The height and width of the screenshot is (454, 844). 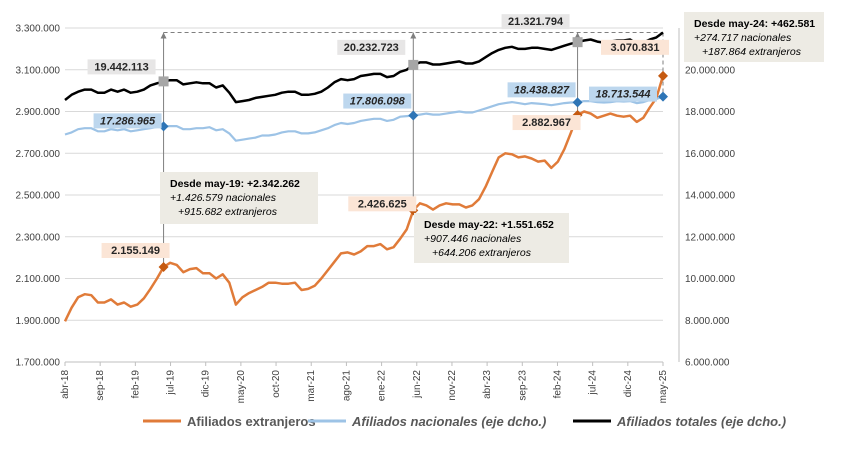 I want to click on right-tick-label: 6.000.000, so click(x=707, y=363).